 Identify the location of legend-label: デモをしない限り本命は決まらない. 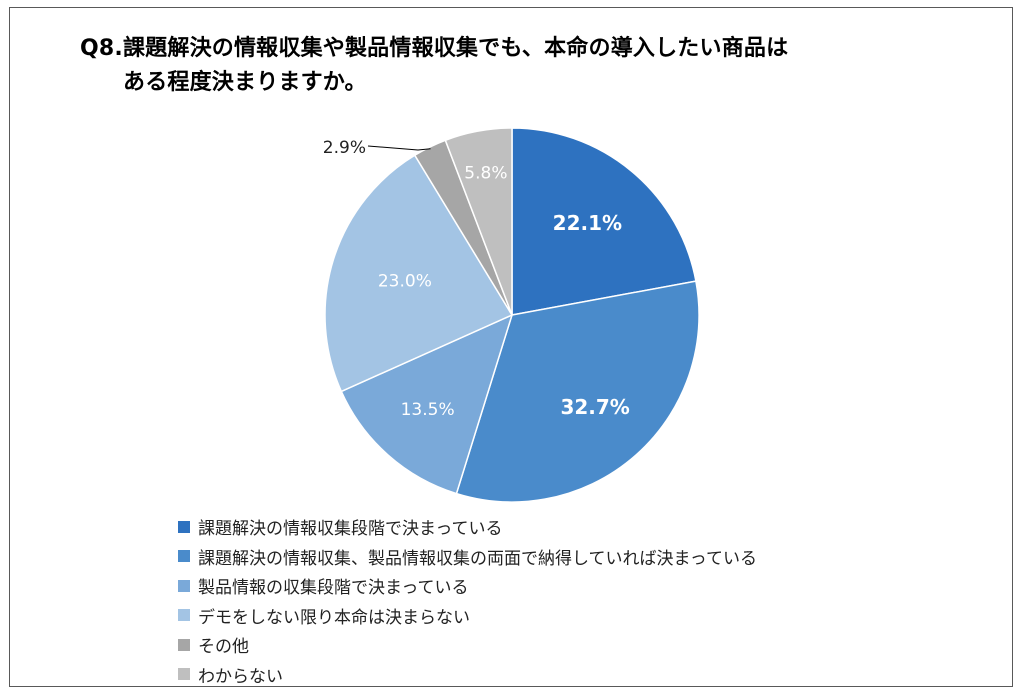
(334, 617).